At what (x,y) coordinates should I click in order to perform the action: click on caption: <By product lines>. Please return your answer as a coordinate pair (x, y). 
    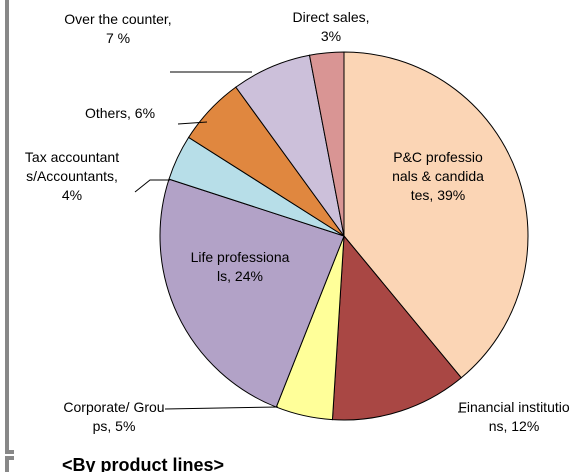
    Looking at the image, I should click on (143, 463).